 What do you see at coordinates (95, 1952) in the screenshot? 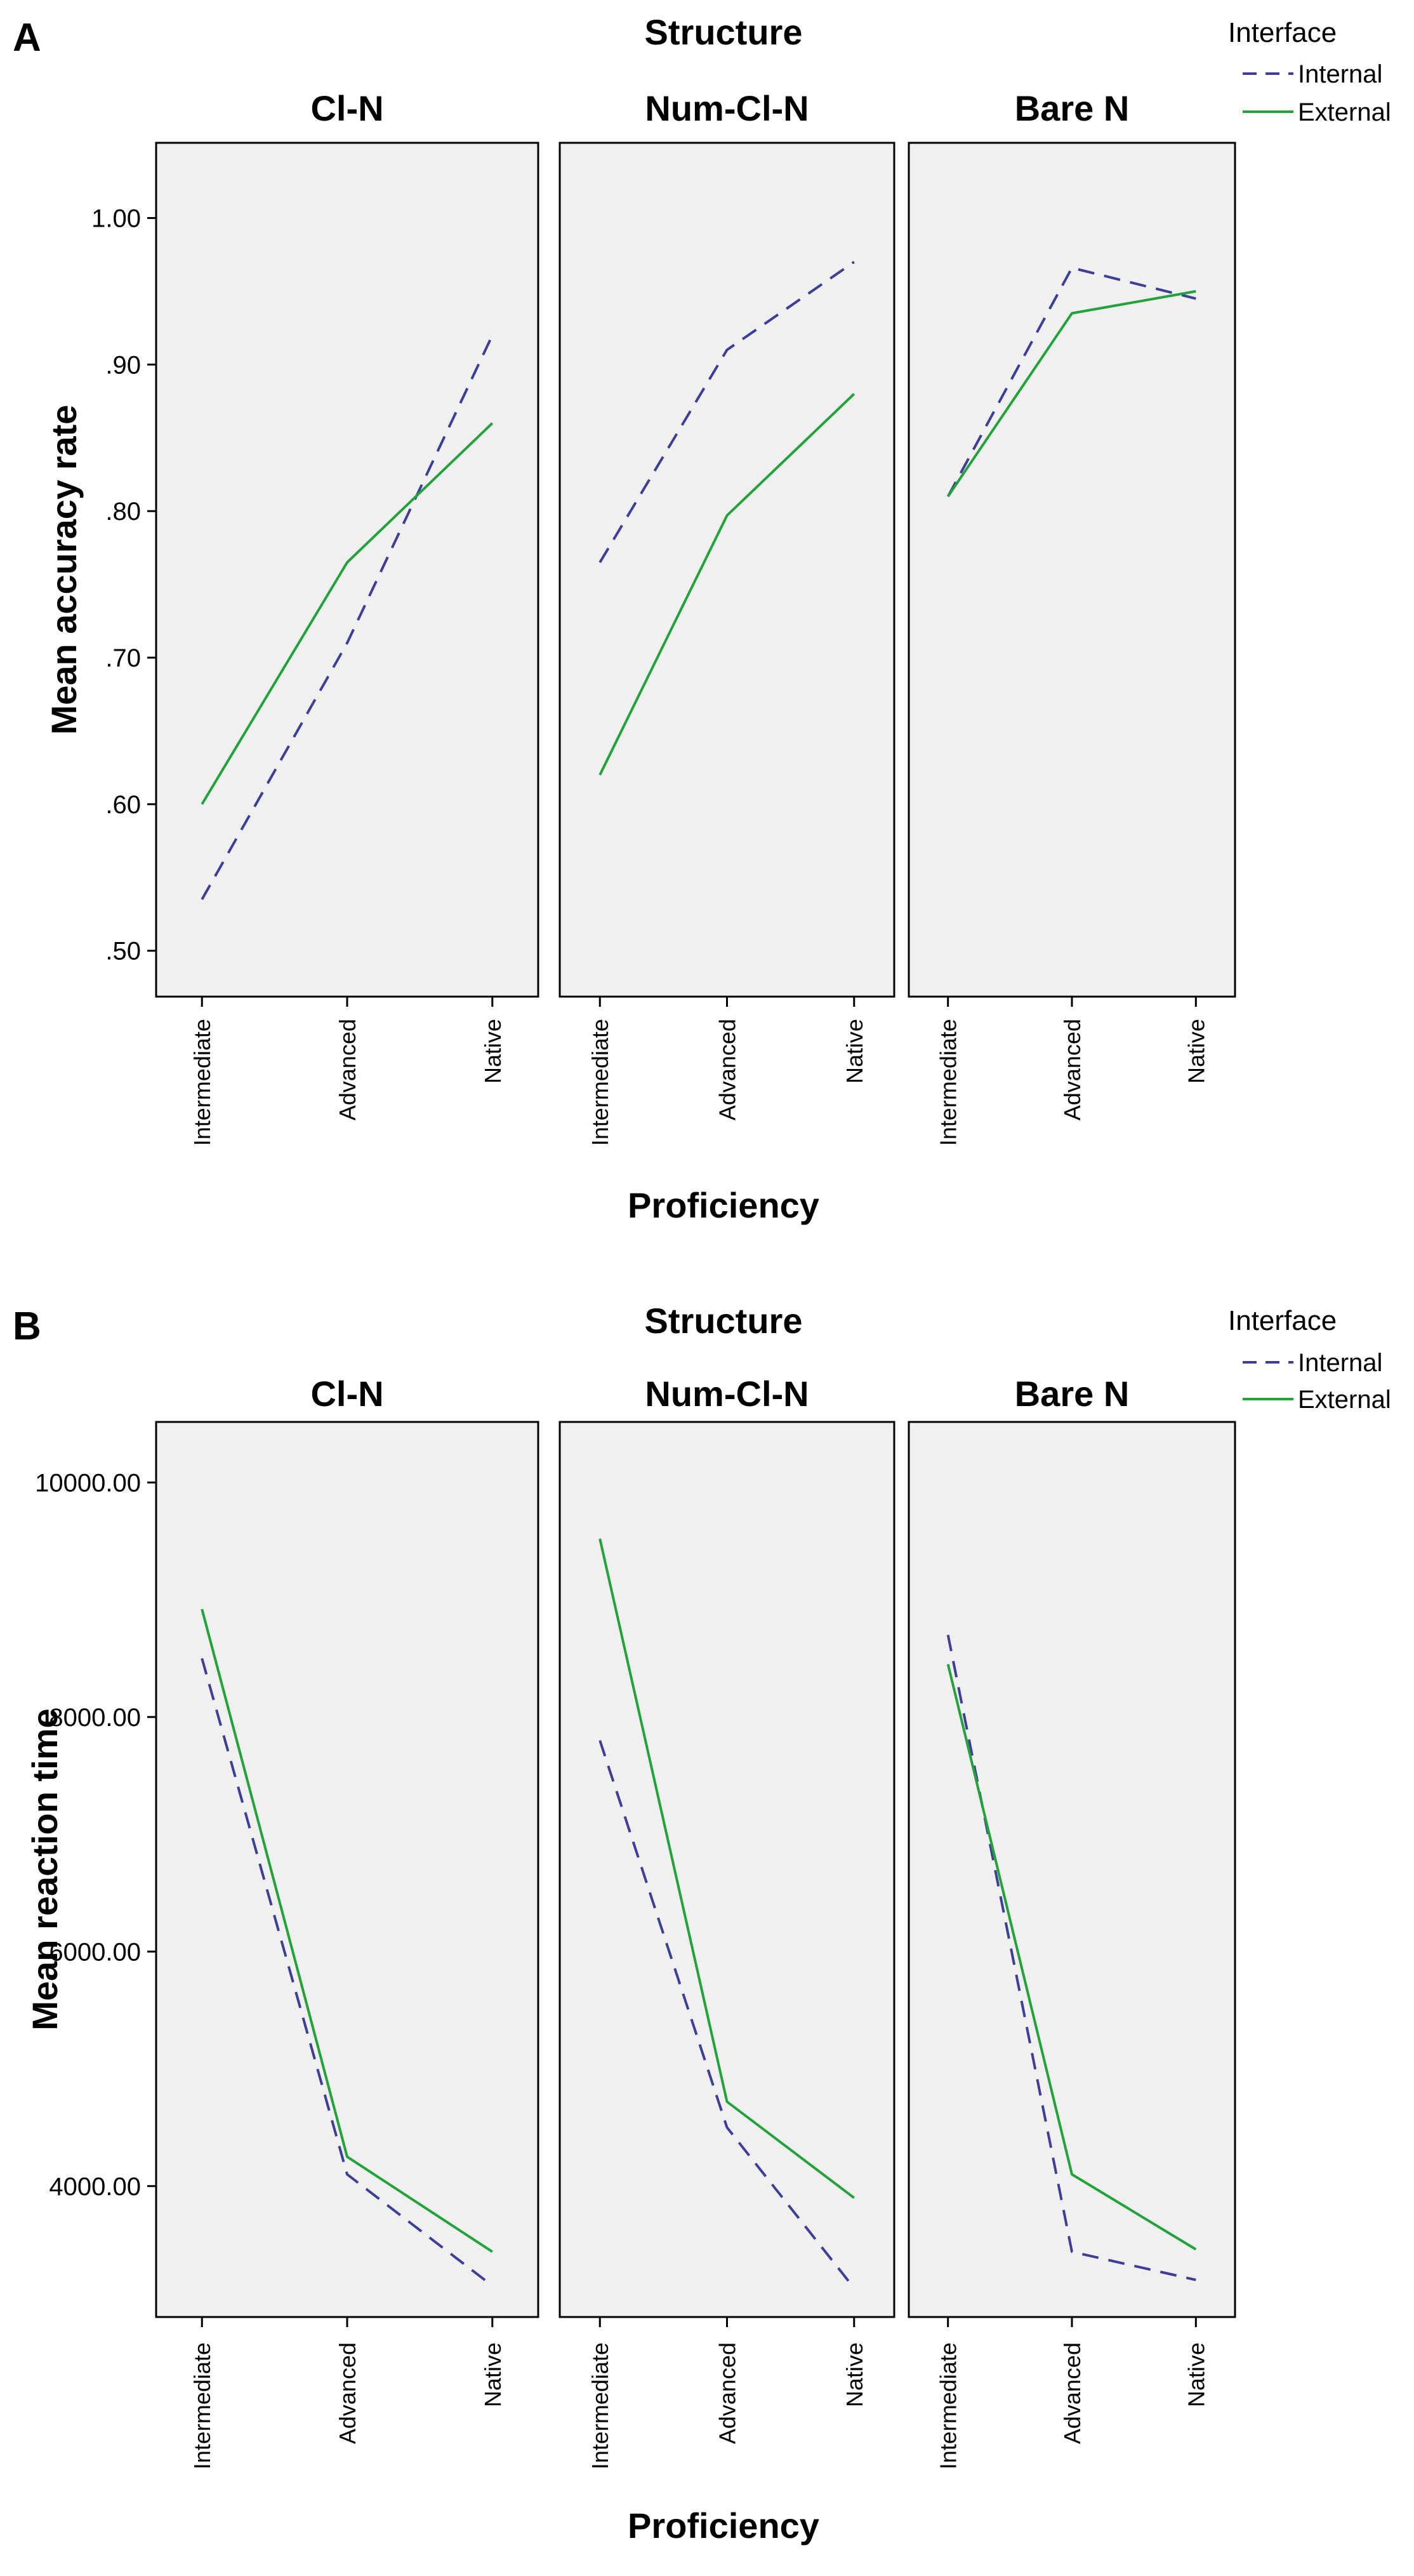
I see `y-tick-label: 6000.00` at bounding box center [95, 1952].